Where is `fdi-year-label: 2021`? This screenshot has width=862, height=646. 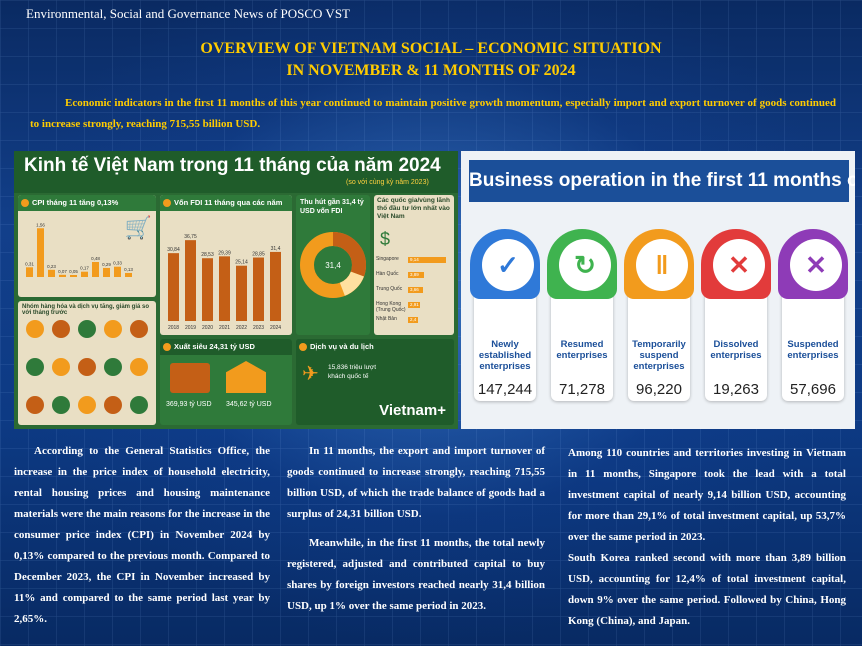
fdi-year-label: 2021 is located at coordinates (224, 328).